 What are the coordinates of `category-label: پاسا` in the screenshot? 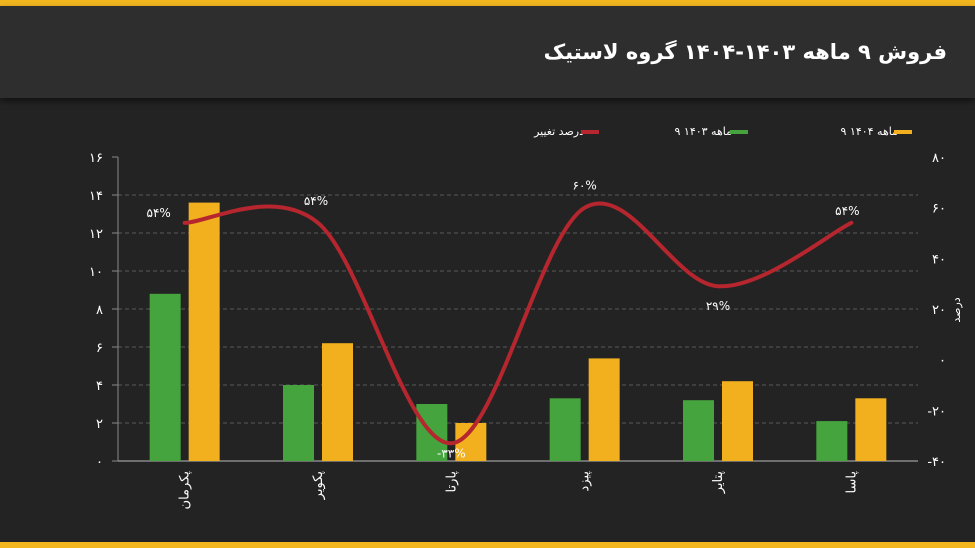 It's located at (851, 482).